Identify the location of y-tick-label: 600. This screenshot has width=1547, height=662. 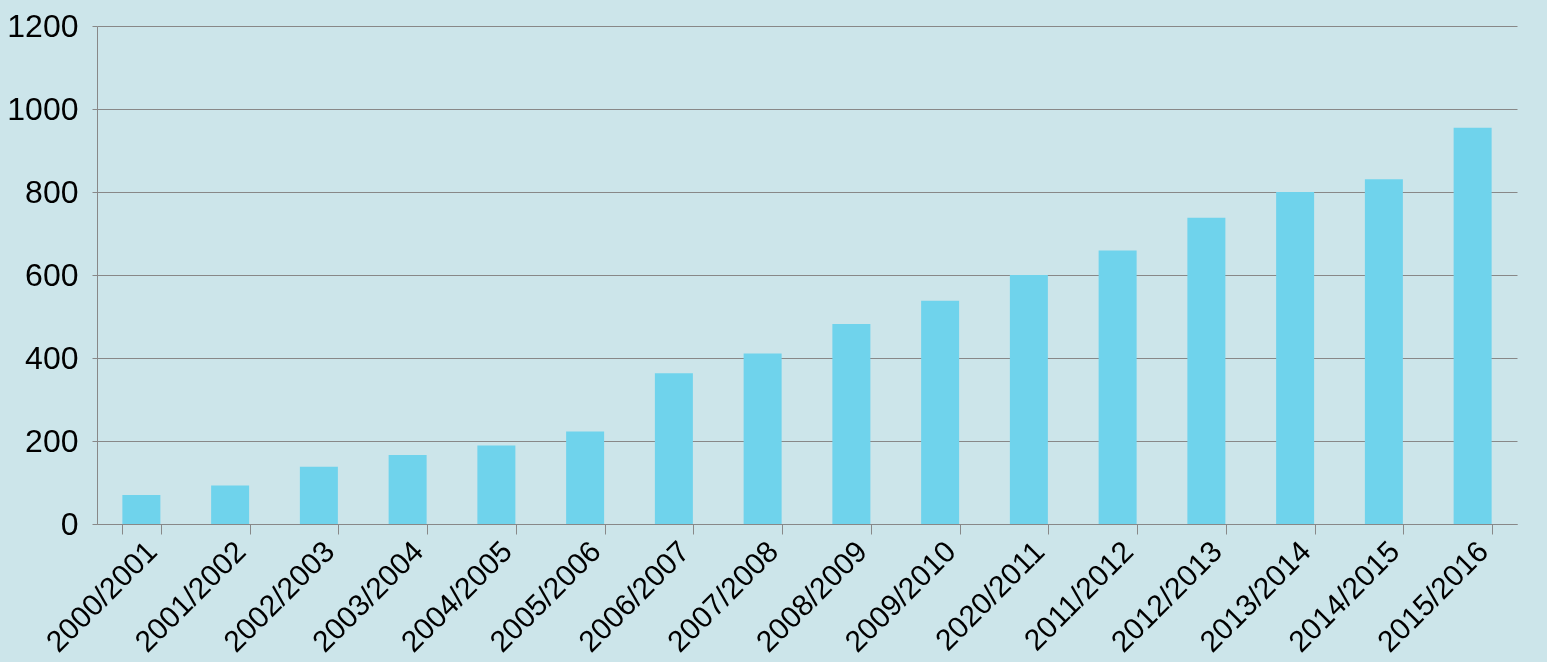
(52, 274).